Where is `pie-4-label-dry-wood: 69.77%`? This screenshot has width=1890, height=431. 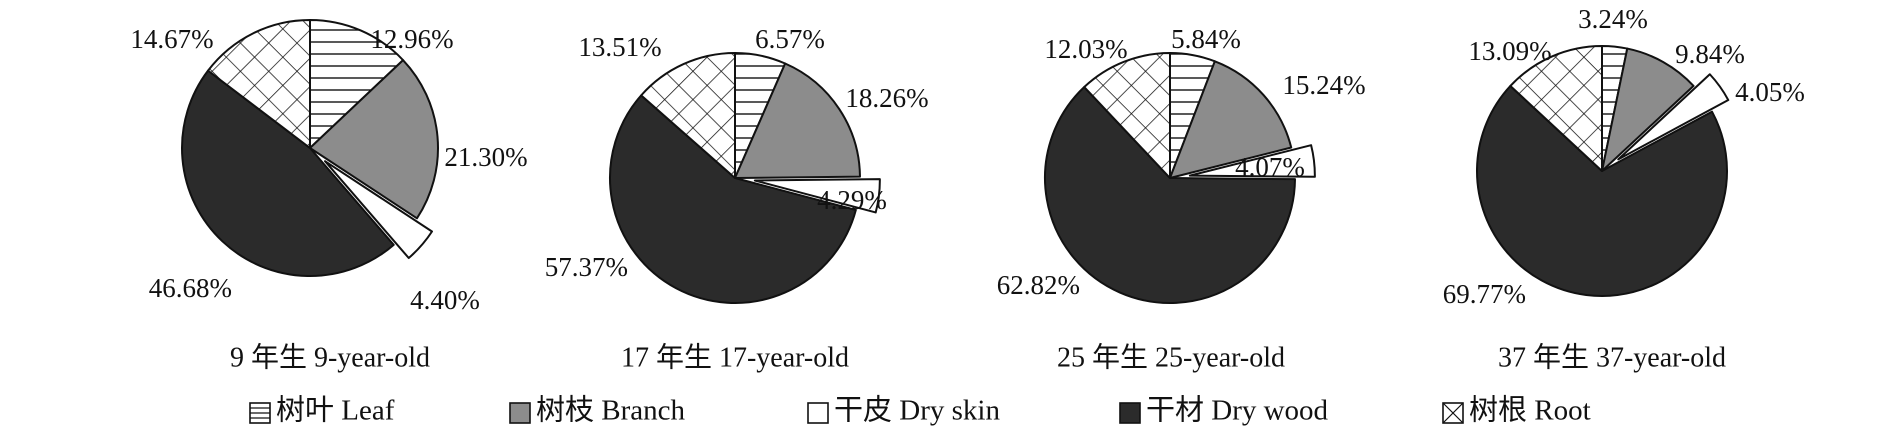 pie-4-label-dry-wood: 69.77% is located at coordinates (1484, 294).